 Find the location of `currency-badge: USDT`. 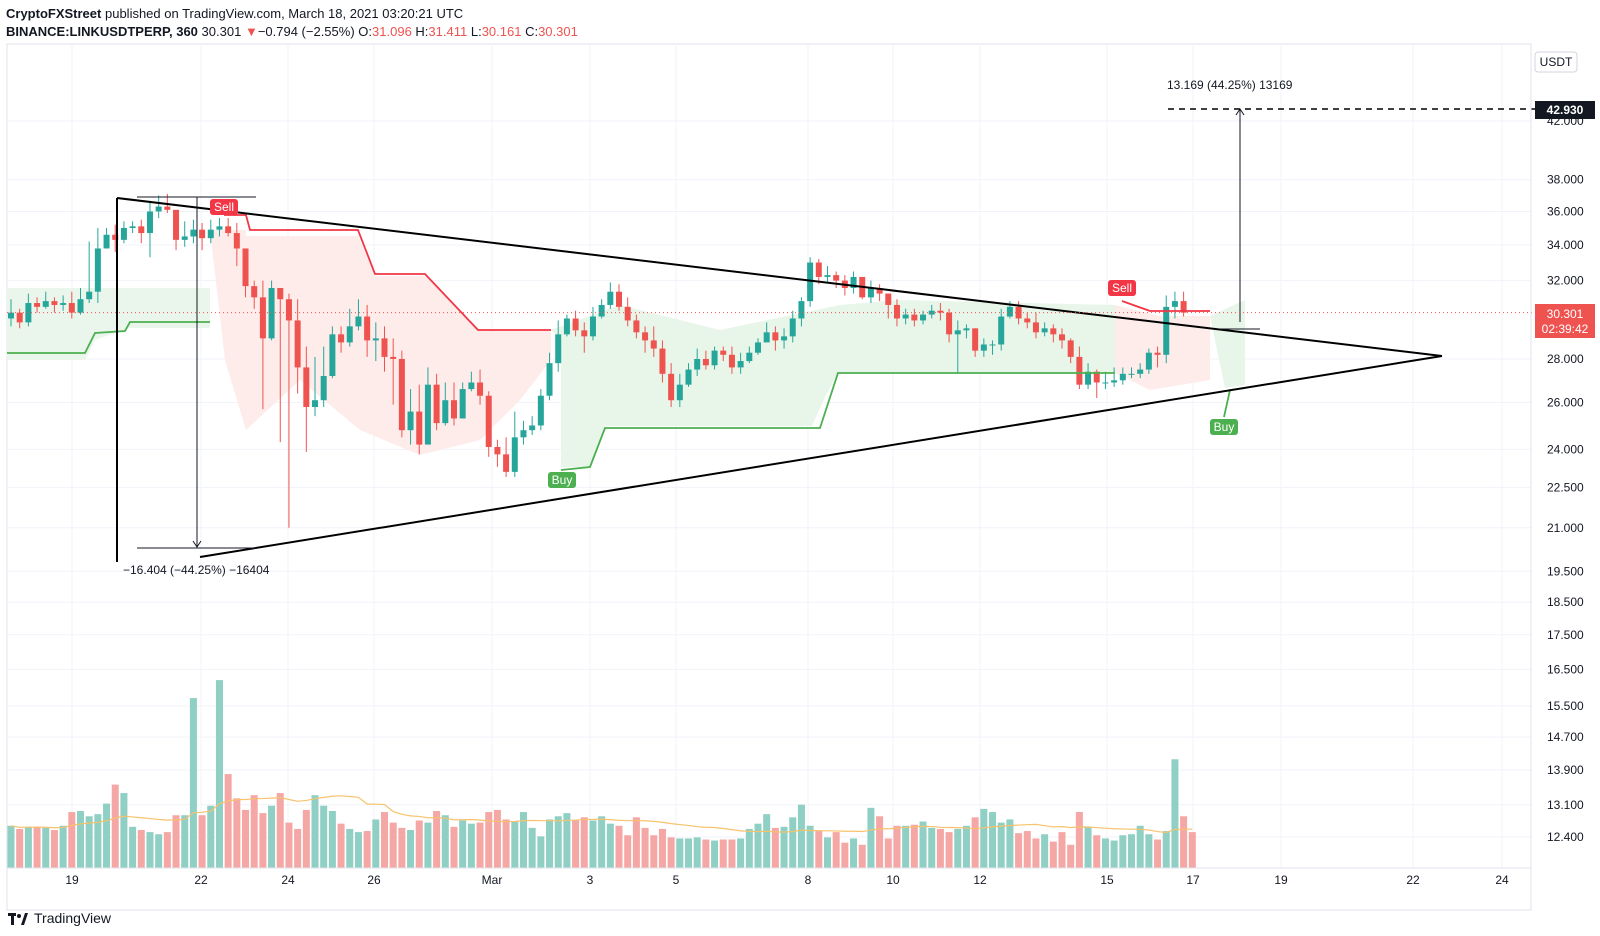

currency-badge: USDT is located at coordinates (1556, 62).